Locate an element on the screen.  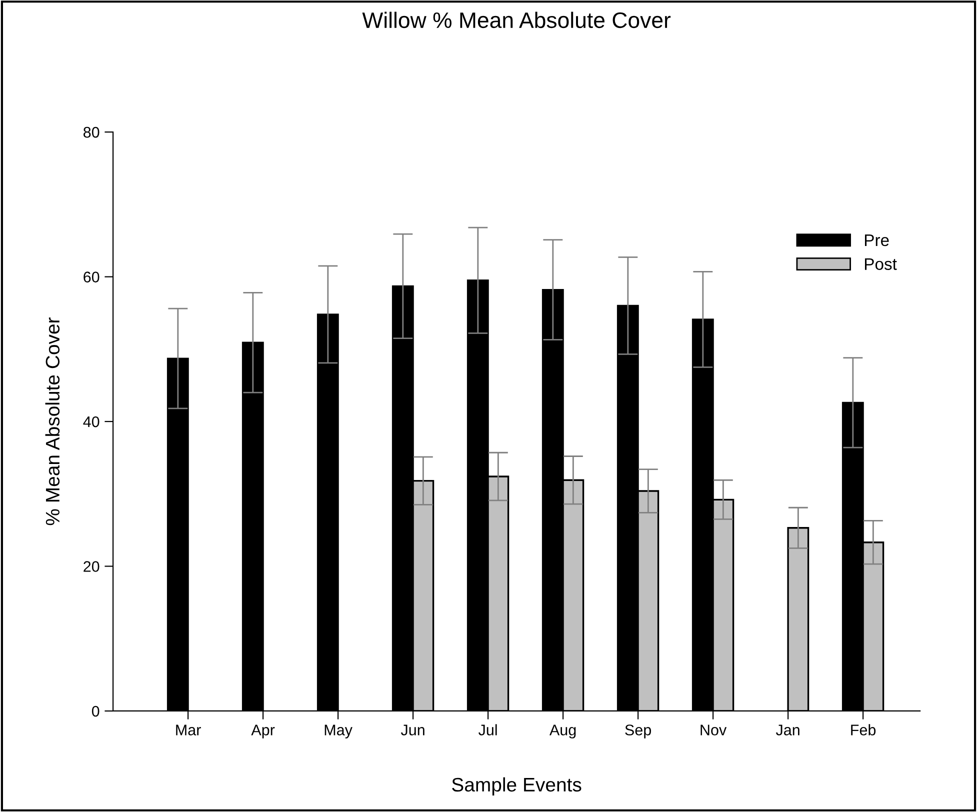
y-tick-label: 60 is located at coordinates (92, 277).